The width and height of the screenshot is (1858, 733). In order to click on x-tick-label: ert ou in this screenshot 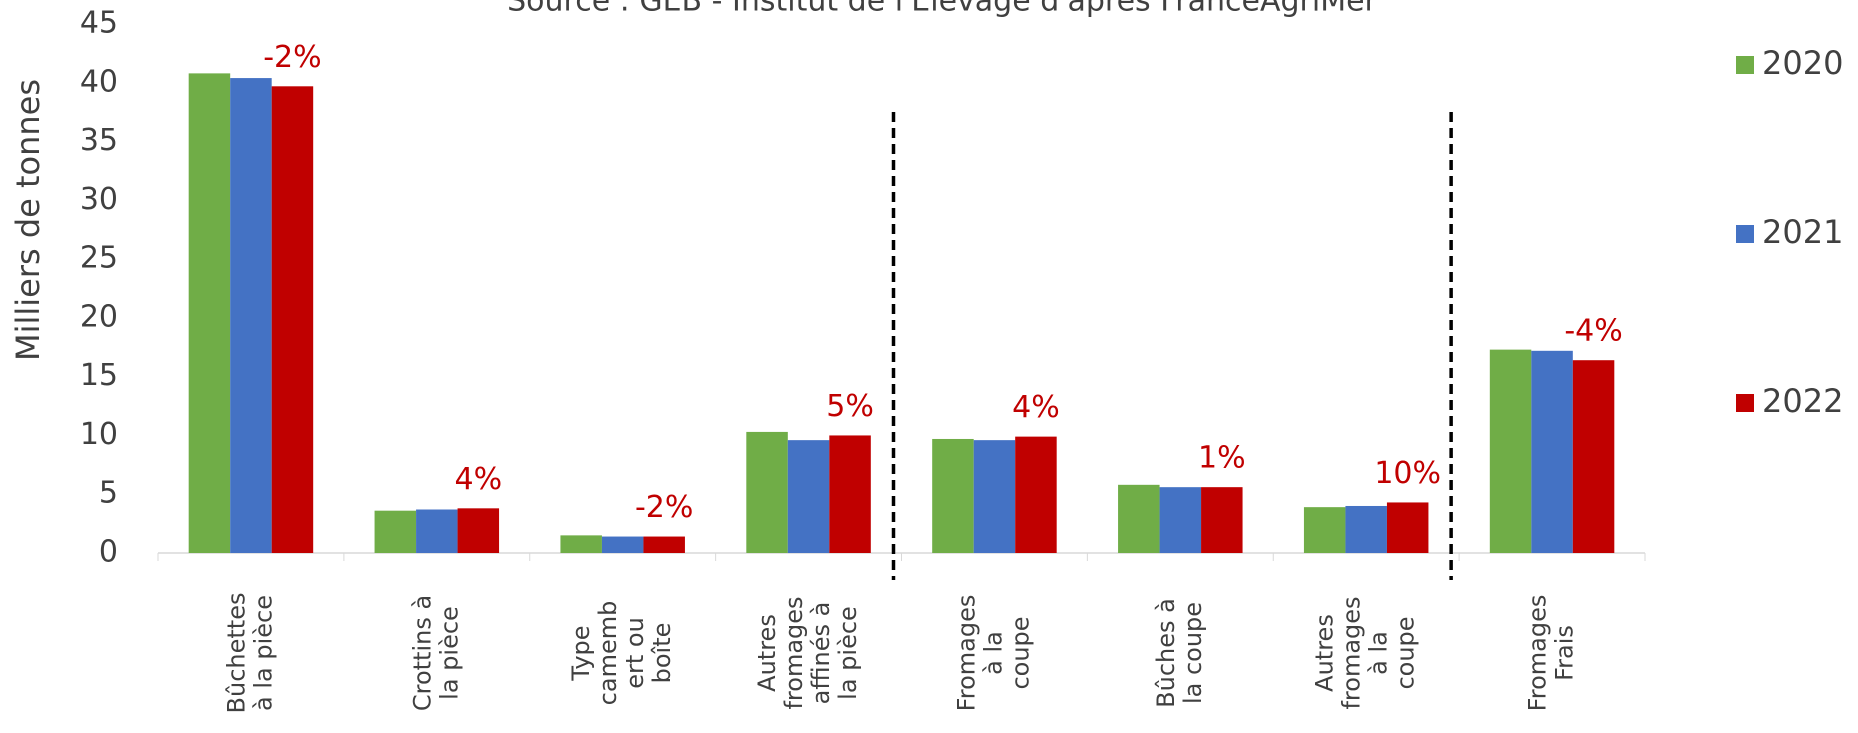, I will do `click(635, 653)`.